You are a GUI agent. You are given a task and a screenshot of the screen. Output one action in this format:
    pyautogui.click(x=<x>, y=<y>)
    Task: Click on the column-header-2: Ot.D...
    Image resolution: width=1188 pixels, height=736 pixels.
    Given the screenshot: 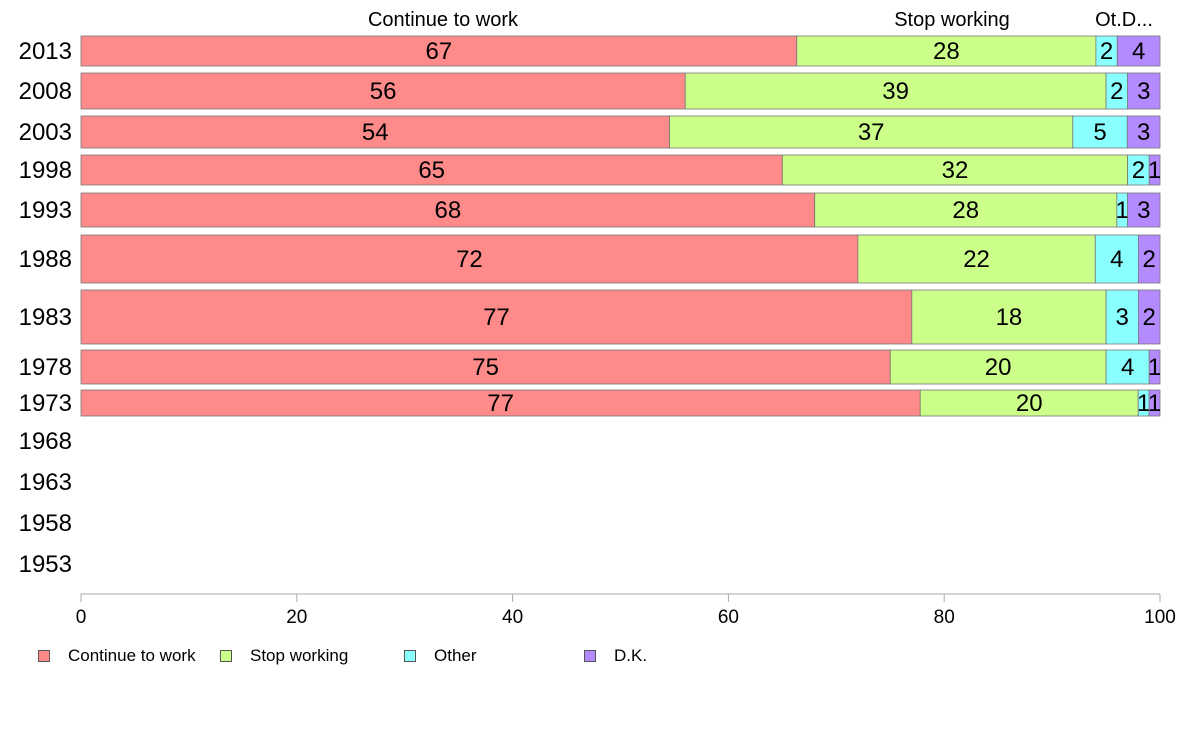 What is the action you would take?
    pyautogui.click(x=1124, y=20)
    